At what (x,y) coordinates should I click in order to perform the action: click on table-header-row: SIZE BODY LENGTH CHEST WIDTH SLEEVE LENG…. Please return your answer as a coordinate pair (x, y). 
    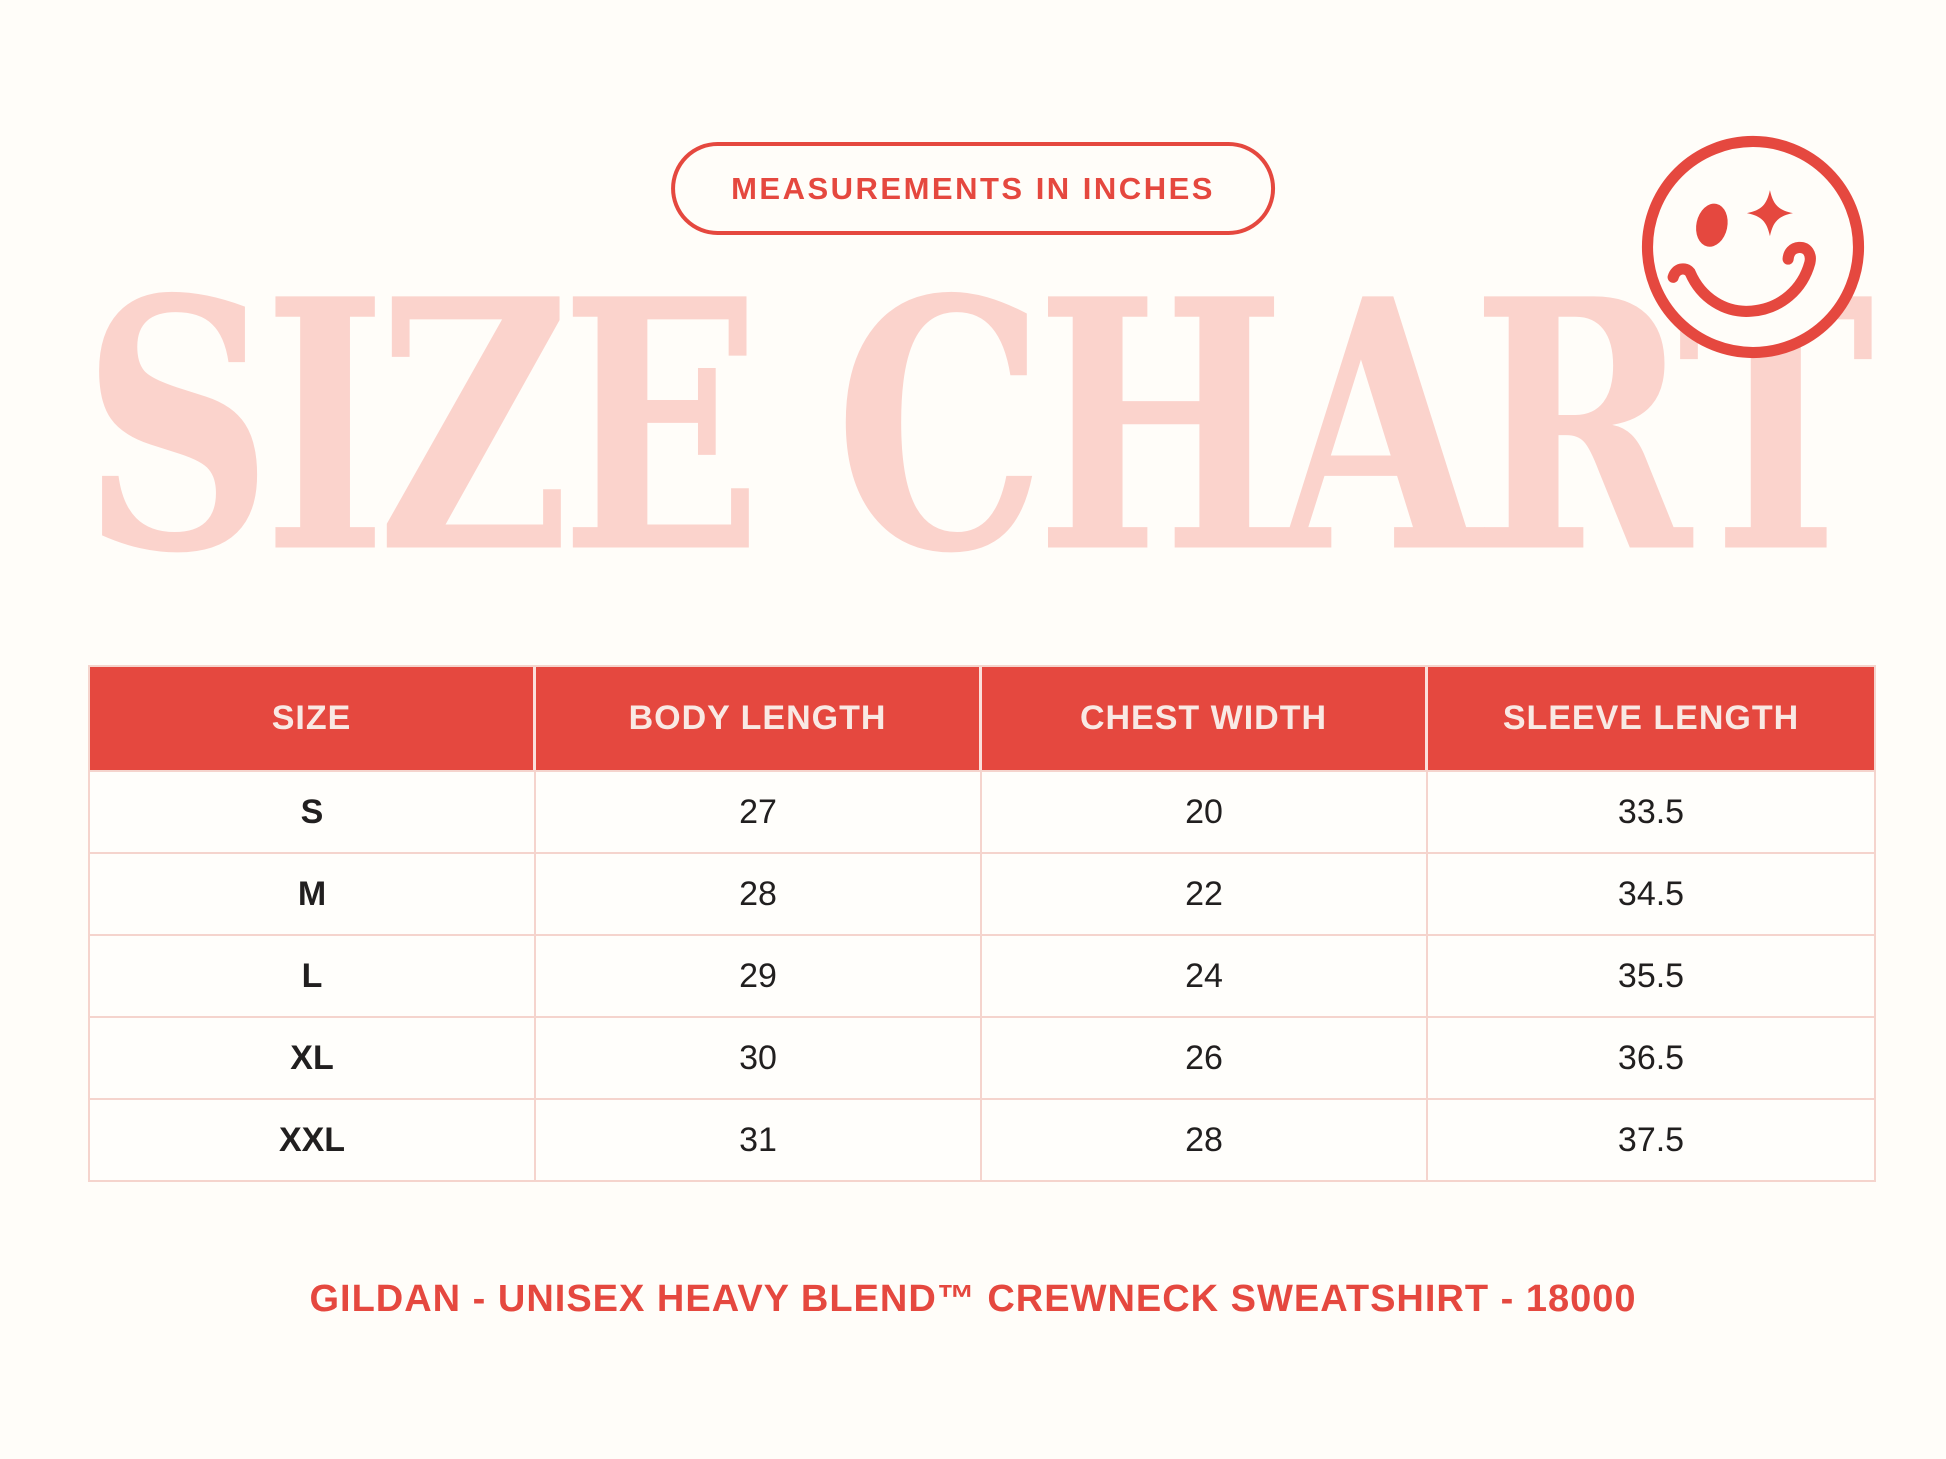
    Looking at the image, I should click on (982, 718).